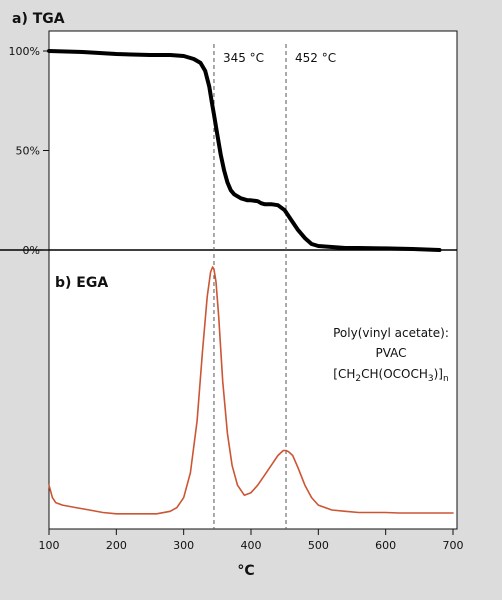 The width and height of the screenshot is (502, 600). What do you see at coordinates (81, 283) in the screenshot?
I see `ega-panel-title: b) EGA` at bounding box center [81, 283].